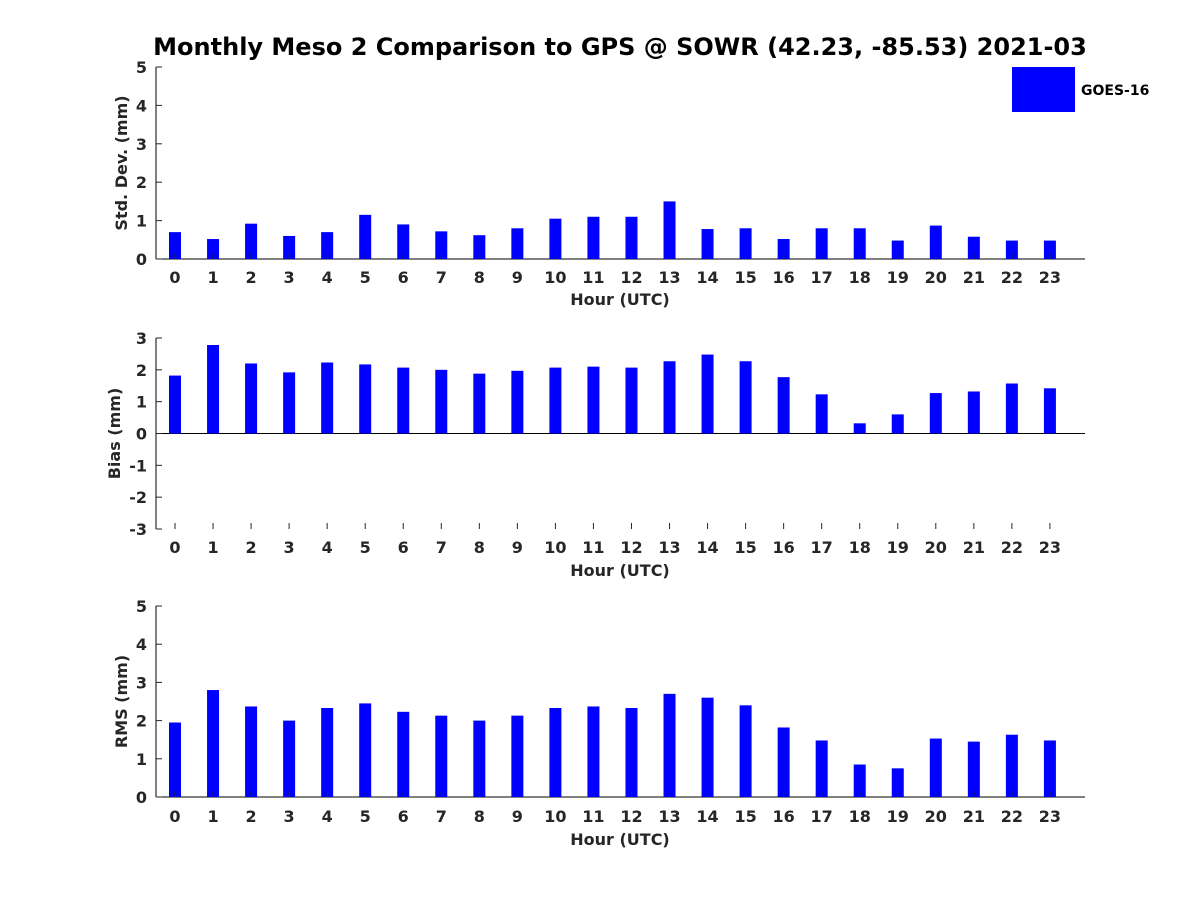  I want to click on rms-x-tick-label: 6, so click(403, 816).